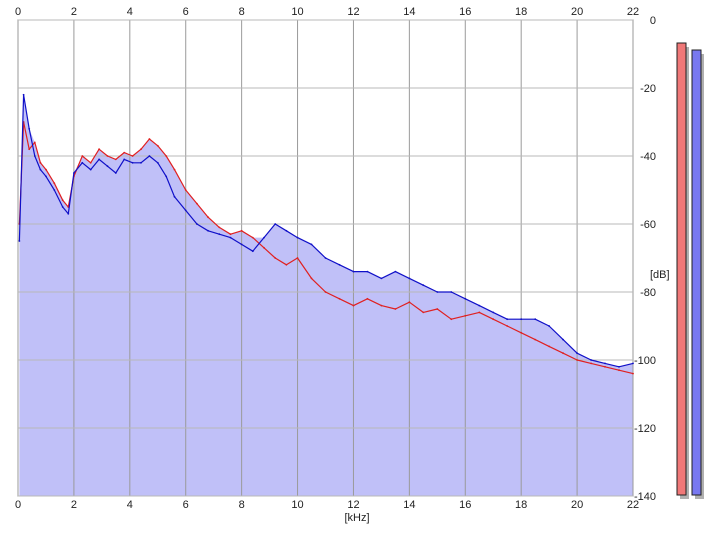 The image size is (716, 535). I want to click on x-tick-top: 4, so click(130, 12).